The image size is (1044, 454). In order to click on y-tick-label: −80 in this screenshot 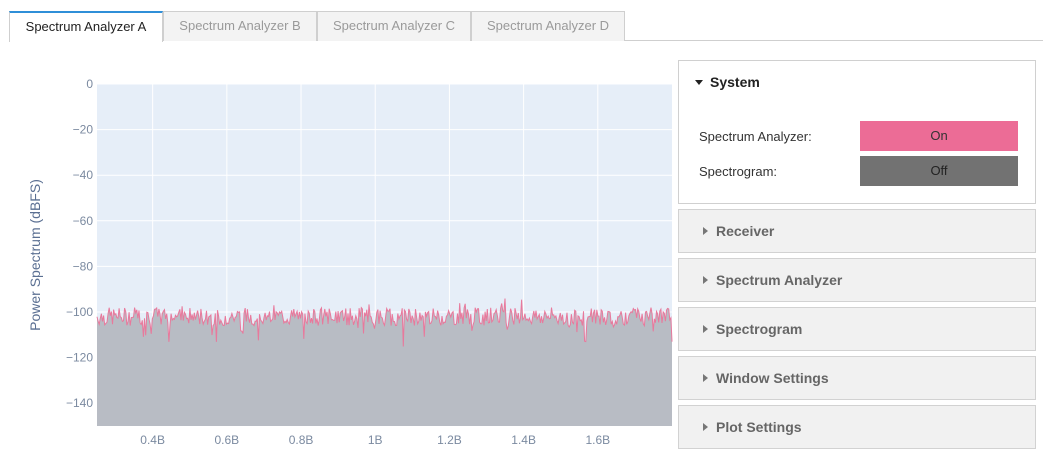, I will do `click(83, 266)`.